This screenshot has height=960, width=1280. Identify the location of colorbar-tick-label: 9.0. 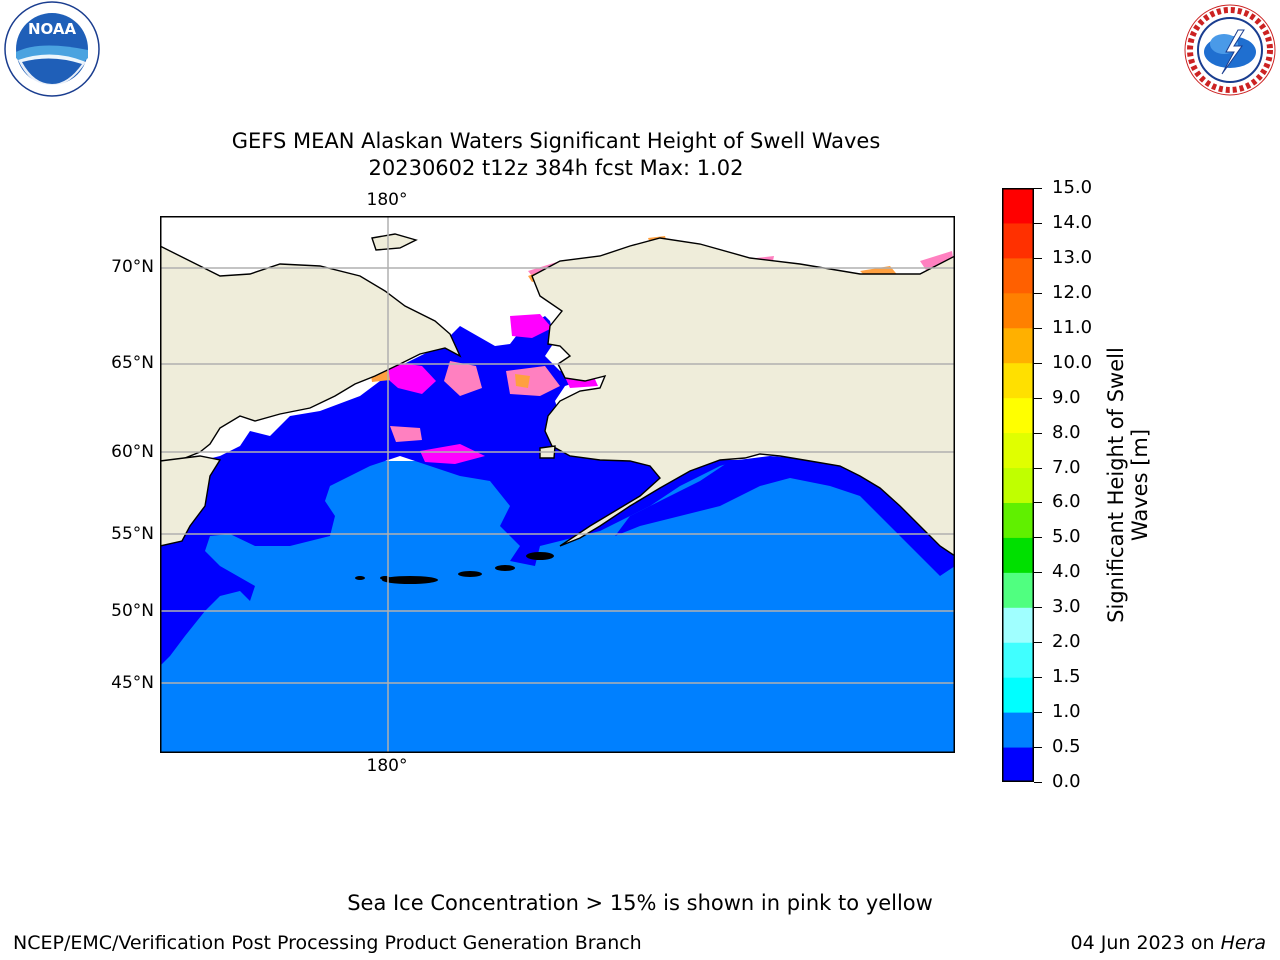
(1066, 397).